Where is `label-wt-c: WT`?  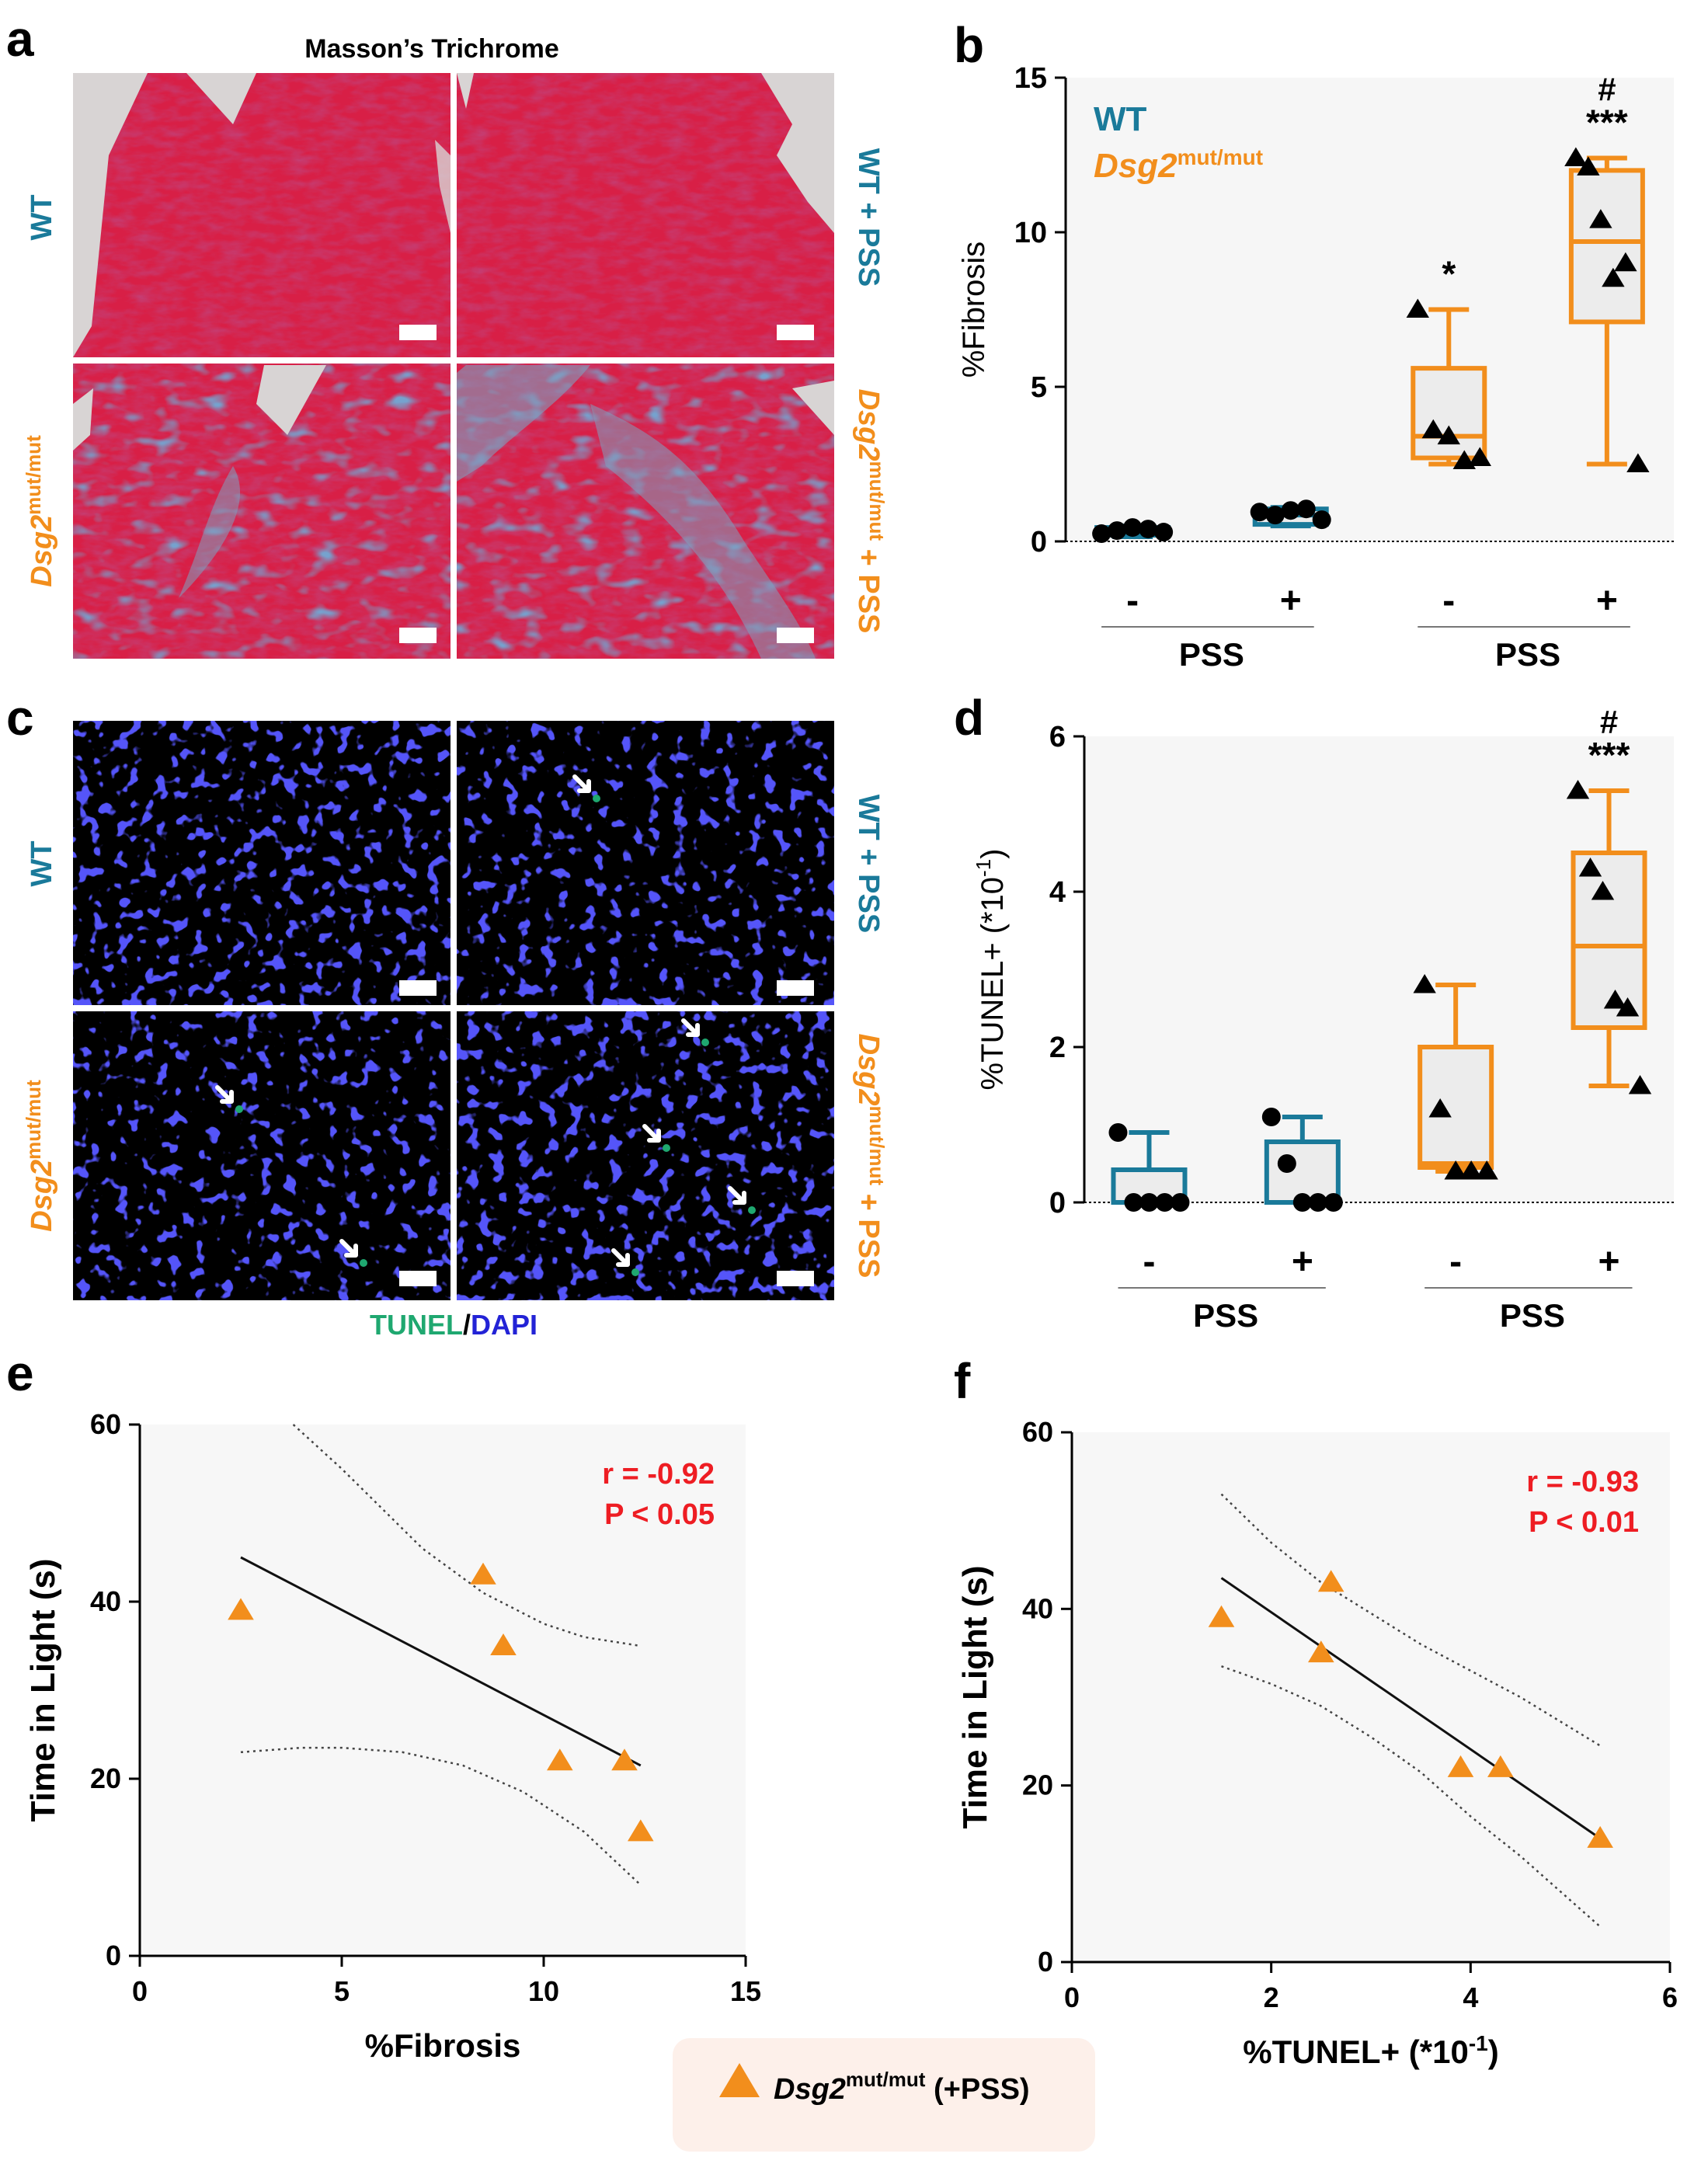 label-wt-c: WT is located at coordinates (42, 863).